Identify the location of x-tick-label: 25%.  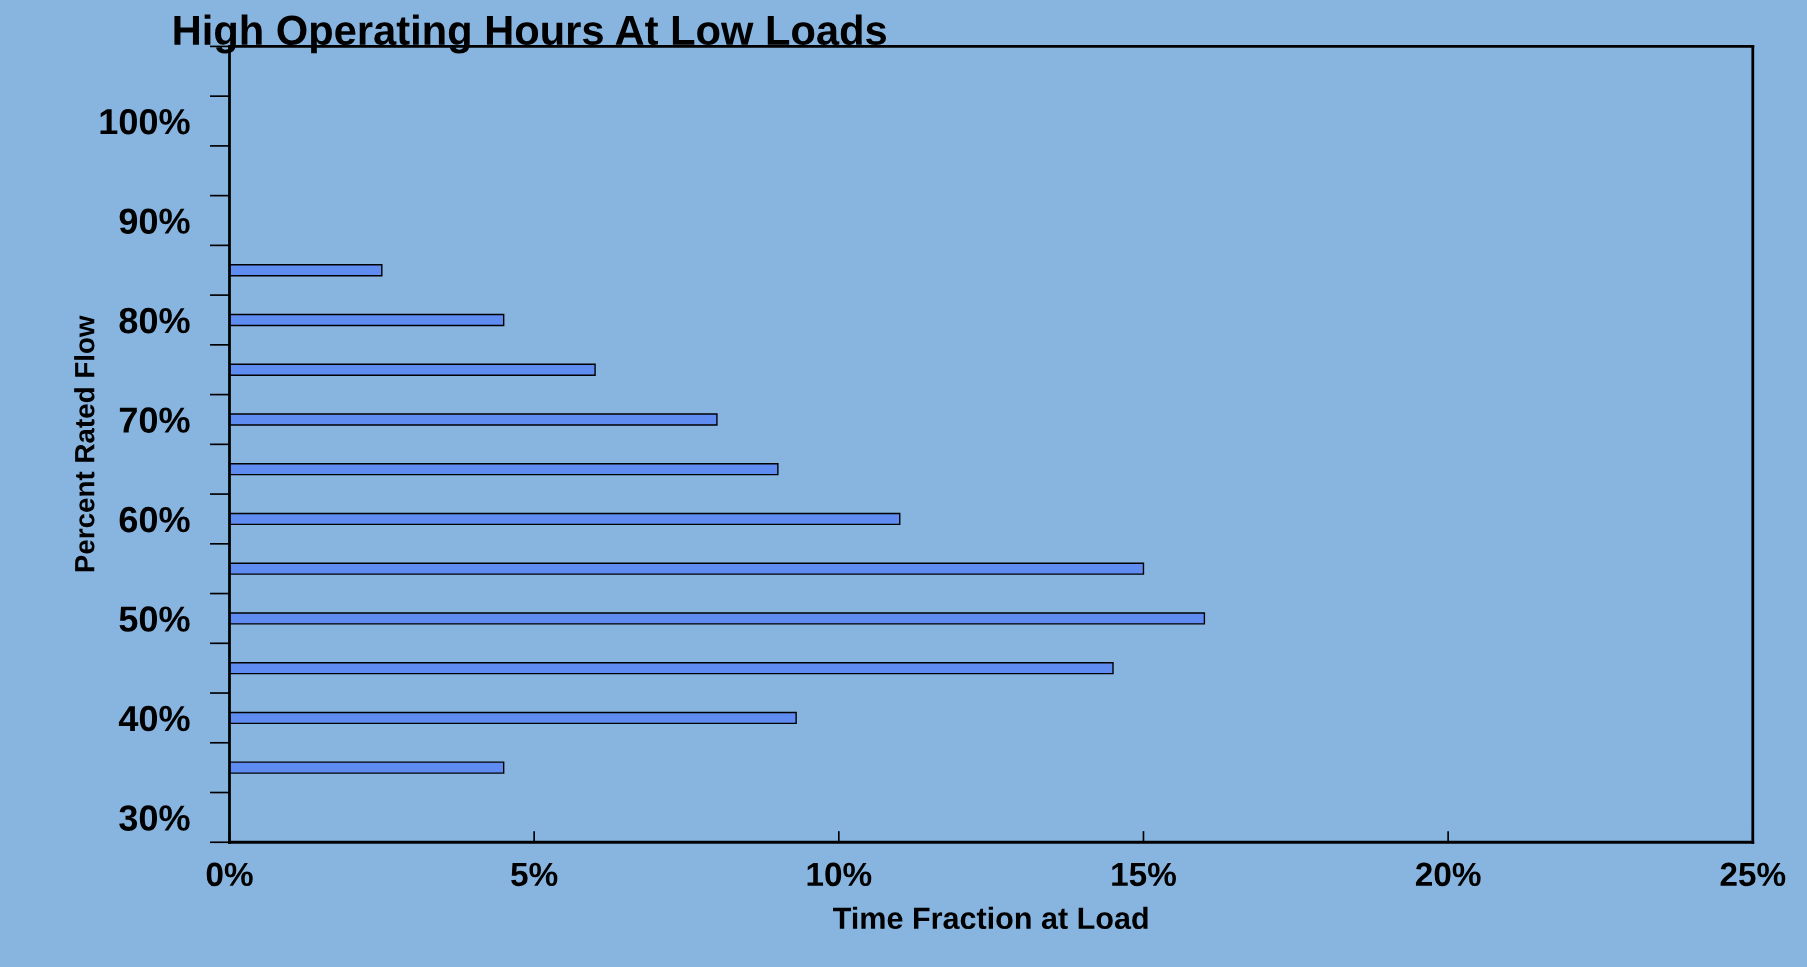
(1753, 874).